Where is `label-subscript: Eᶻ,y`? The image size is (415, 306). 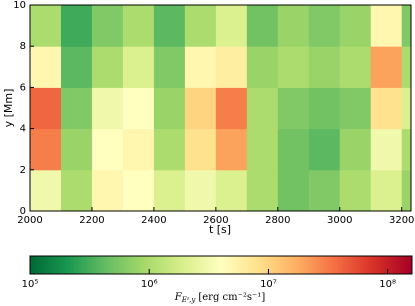 label-subscript: Eᶻ,y is located at coordinates (189, 300).